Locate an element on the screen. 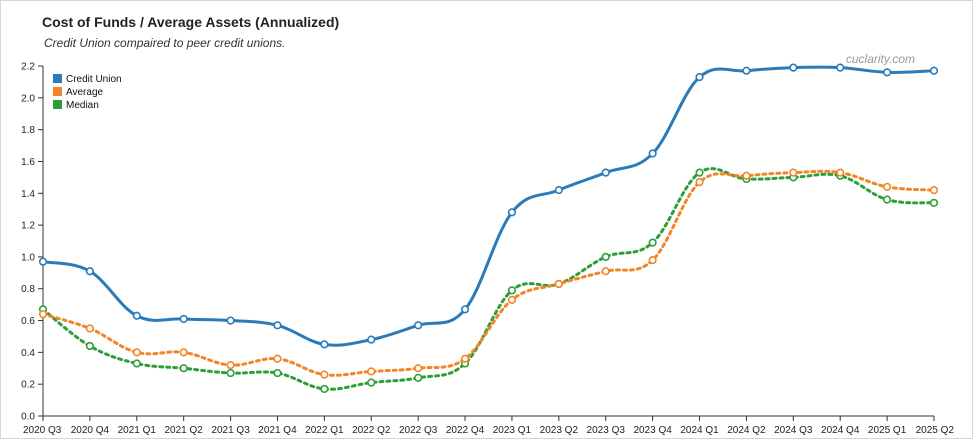  y-tick-label: 1.8 is located at coordinates (28, 130).